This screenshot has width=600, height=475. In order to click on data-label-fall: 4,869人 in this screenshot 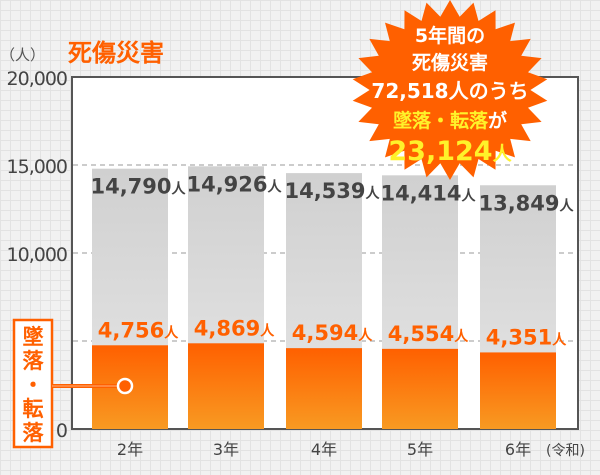, I will do `click(234, 328)`.